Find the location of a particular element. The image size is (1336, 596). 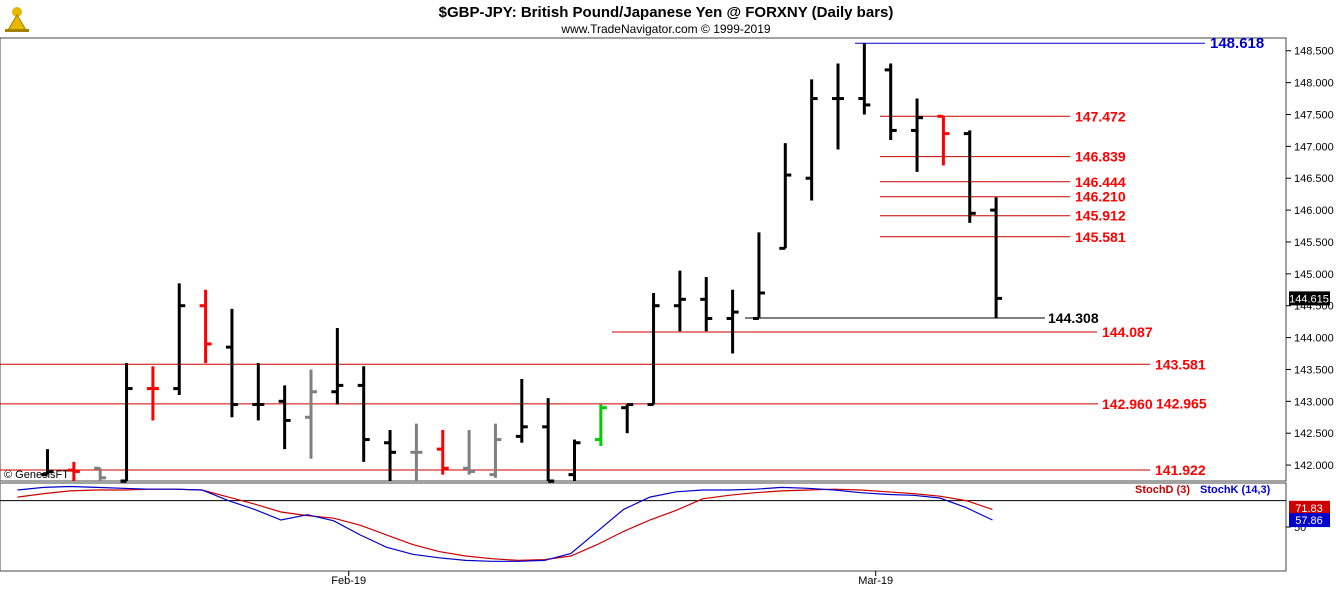

price-tick-label: 143.500 is located at coordinates (1314, 370).